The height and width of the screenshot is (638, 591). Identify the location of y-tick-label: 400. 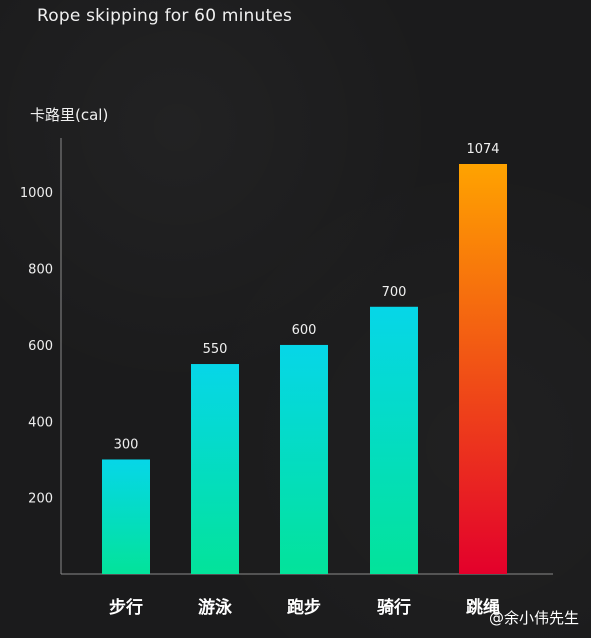
(40, 422).